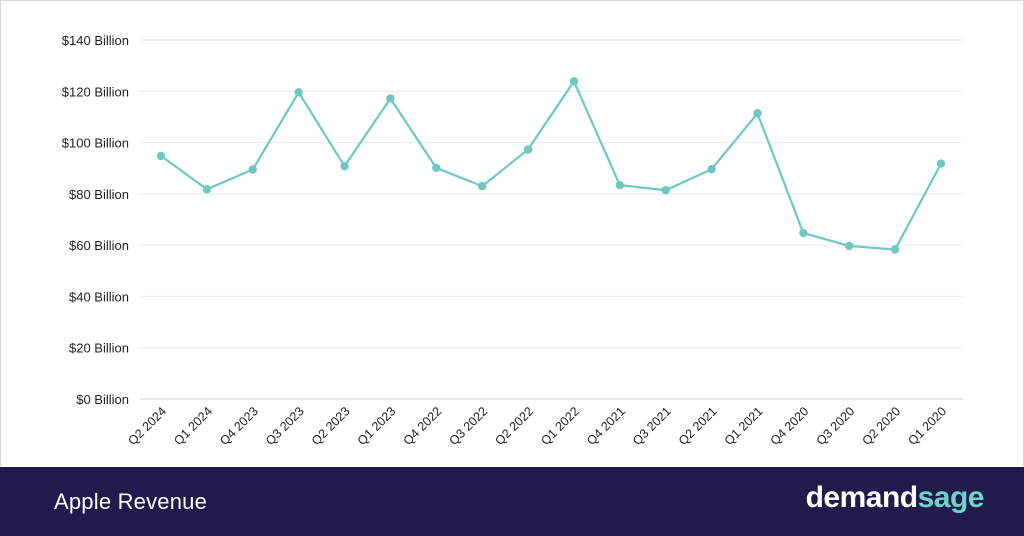 The height and width of the screenshot is (536, 1024). I want to click on x-tick-label: Q3 2023, so click(285, 426).